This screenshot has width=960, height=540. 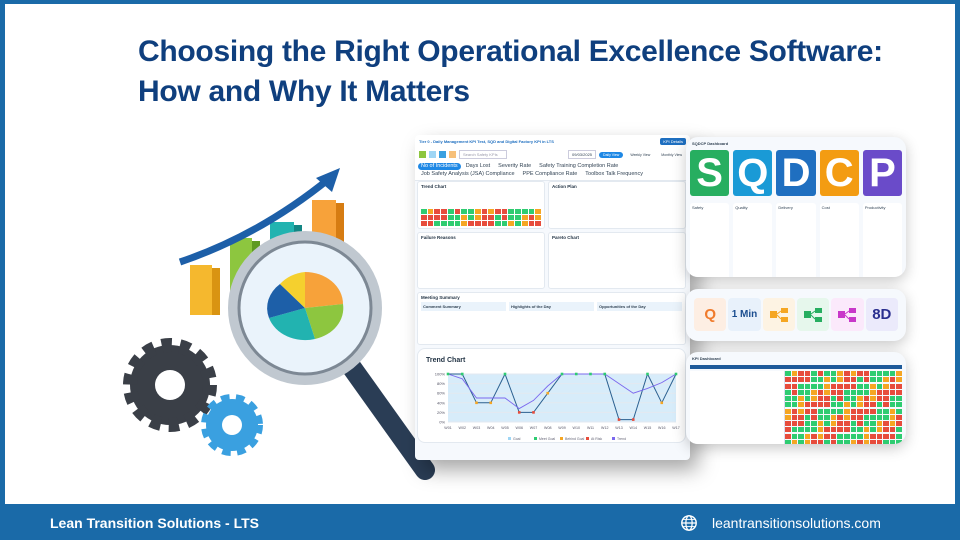 What do you see at coordinates (614, 174) in the screenshot?
I see `tab-toolbox: Toolbox Talk Frequency` at bounding box center [614, 174].